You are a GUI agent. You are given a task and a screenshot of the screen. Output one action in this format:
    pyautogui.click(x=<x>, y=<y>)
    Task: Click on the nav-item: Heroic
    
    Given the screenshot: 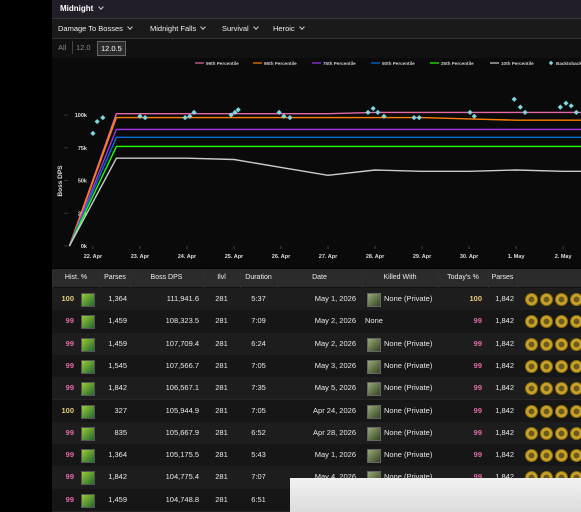 What is the action you would take?
    pyautogui.click(x=289, y=28)
    